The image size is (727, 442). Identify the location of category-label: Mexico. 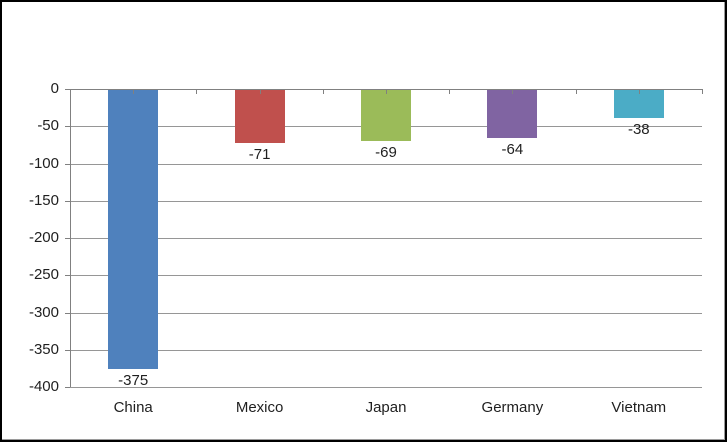
(259, 407).